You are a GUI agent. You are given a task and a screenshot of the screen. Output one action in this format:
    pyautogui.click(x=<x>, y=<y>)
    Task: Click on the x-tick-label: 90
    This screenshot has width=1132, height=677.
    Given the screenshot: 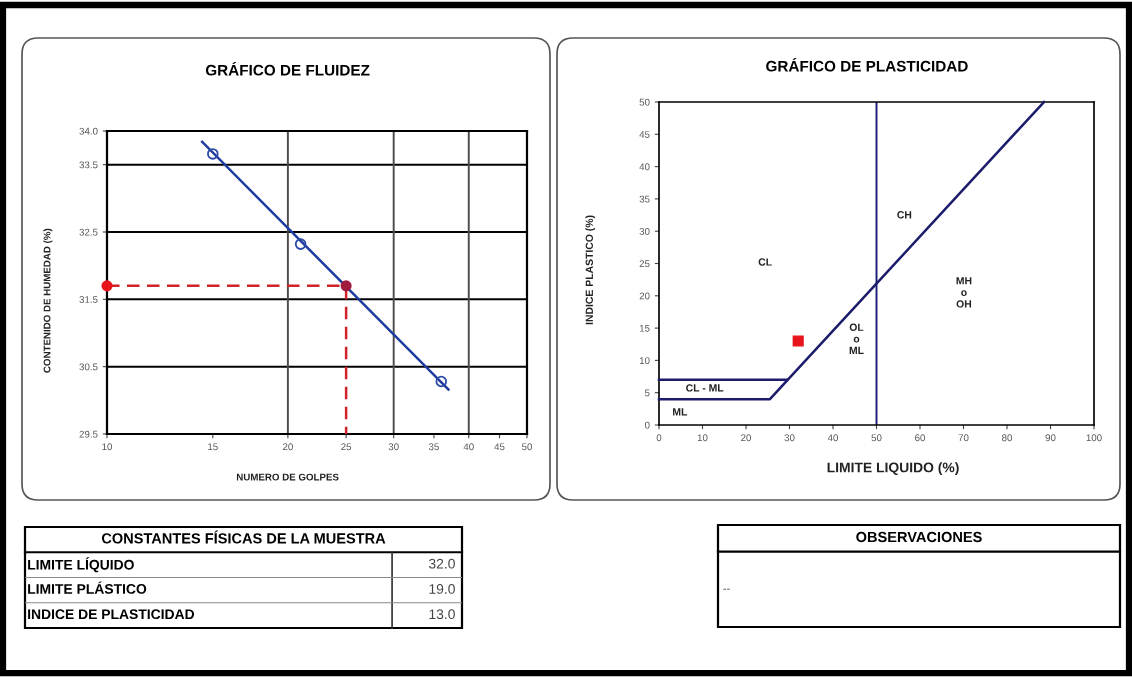 What is the action you would take?
    pyautogui.click(x=1050, y=438)
    